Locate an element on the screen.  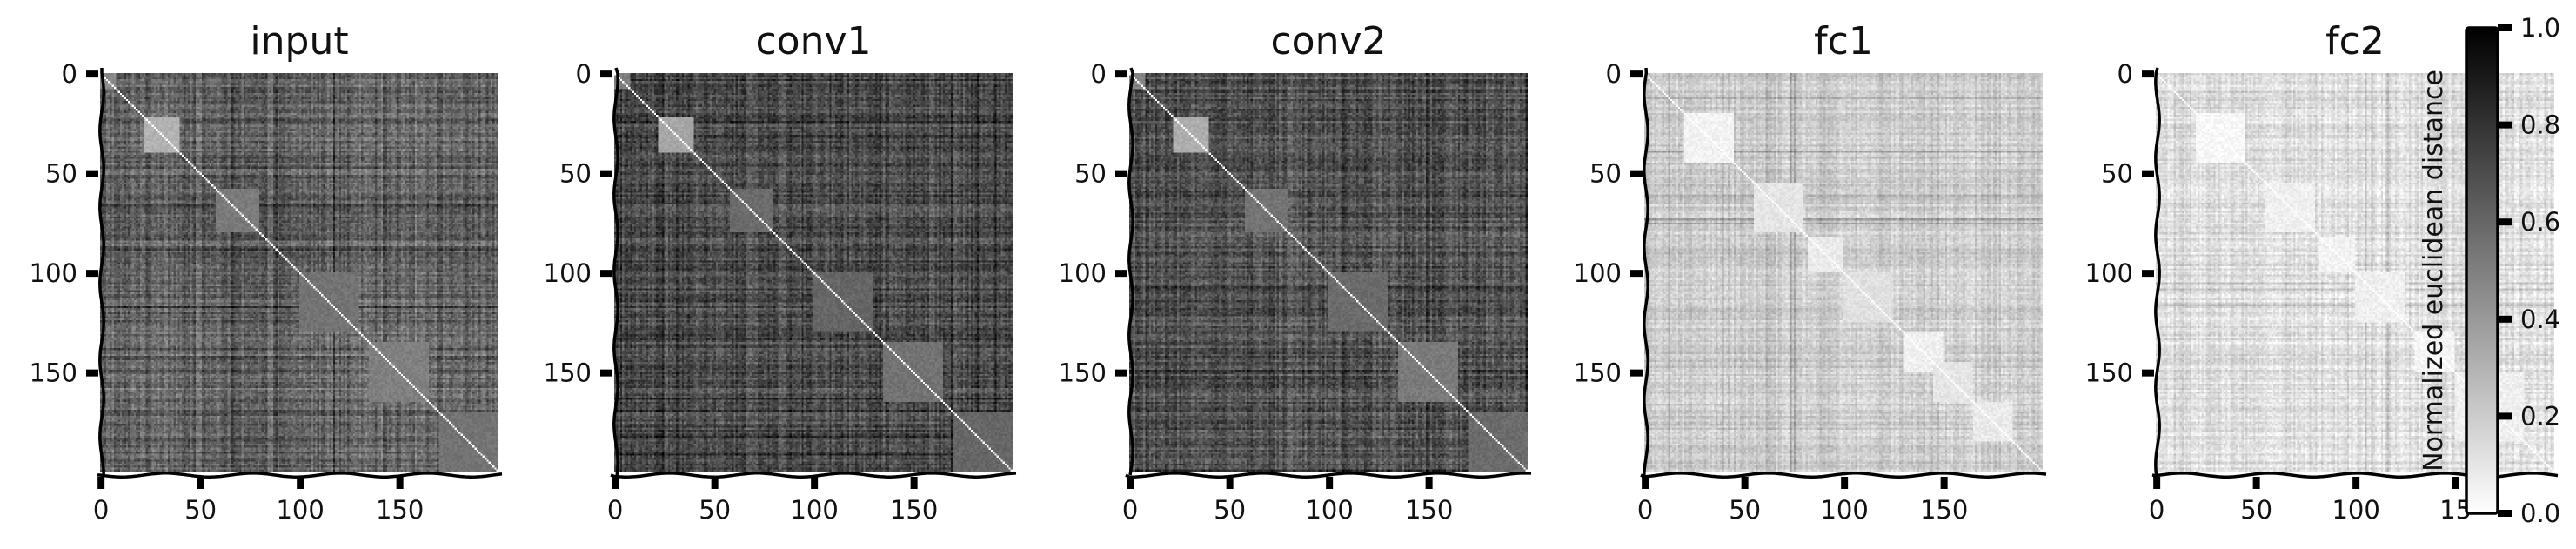
colorbar-tick-label: 0.8 is located at coordinates (2540, 125).